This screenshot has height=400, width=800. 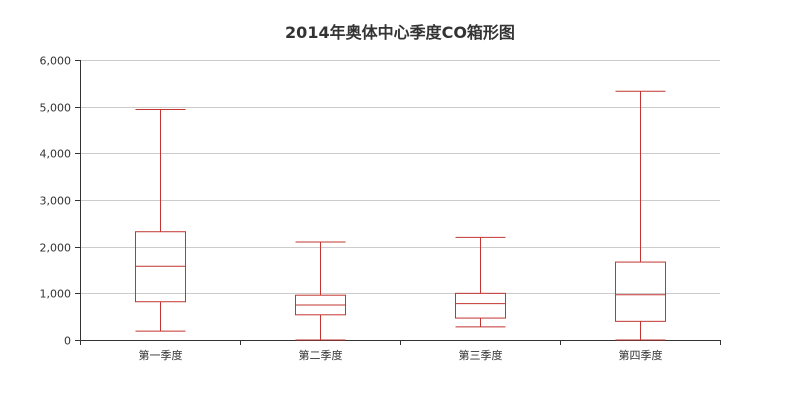 What do you see at coordinates (56, 248) in the screenshot?
I see `y-tick-label: 2,000` at bounding box center [56, 248].